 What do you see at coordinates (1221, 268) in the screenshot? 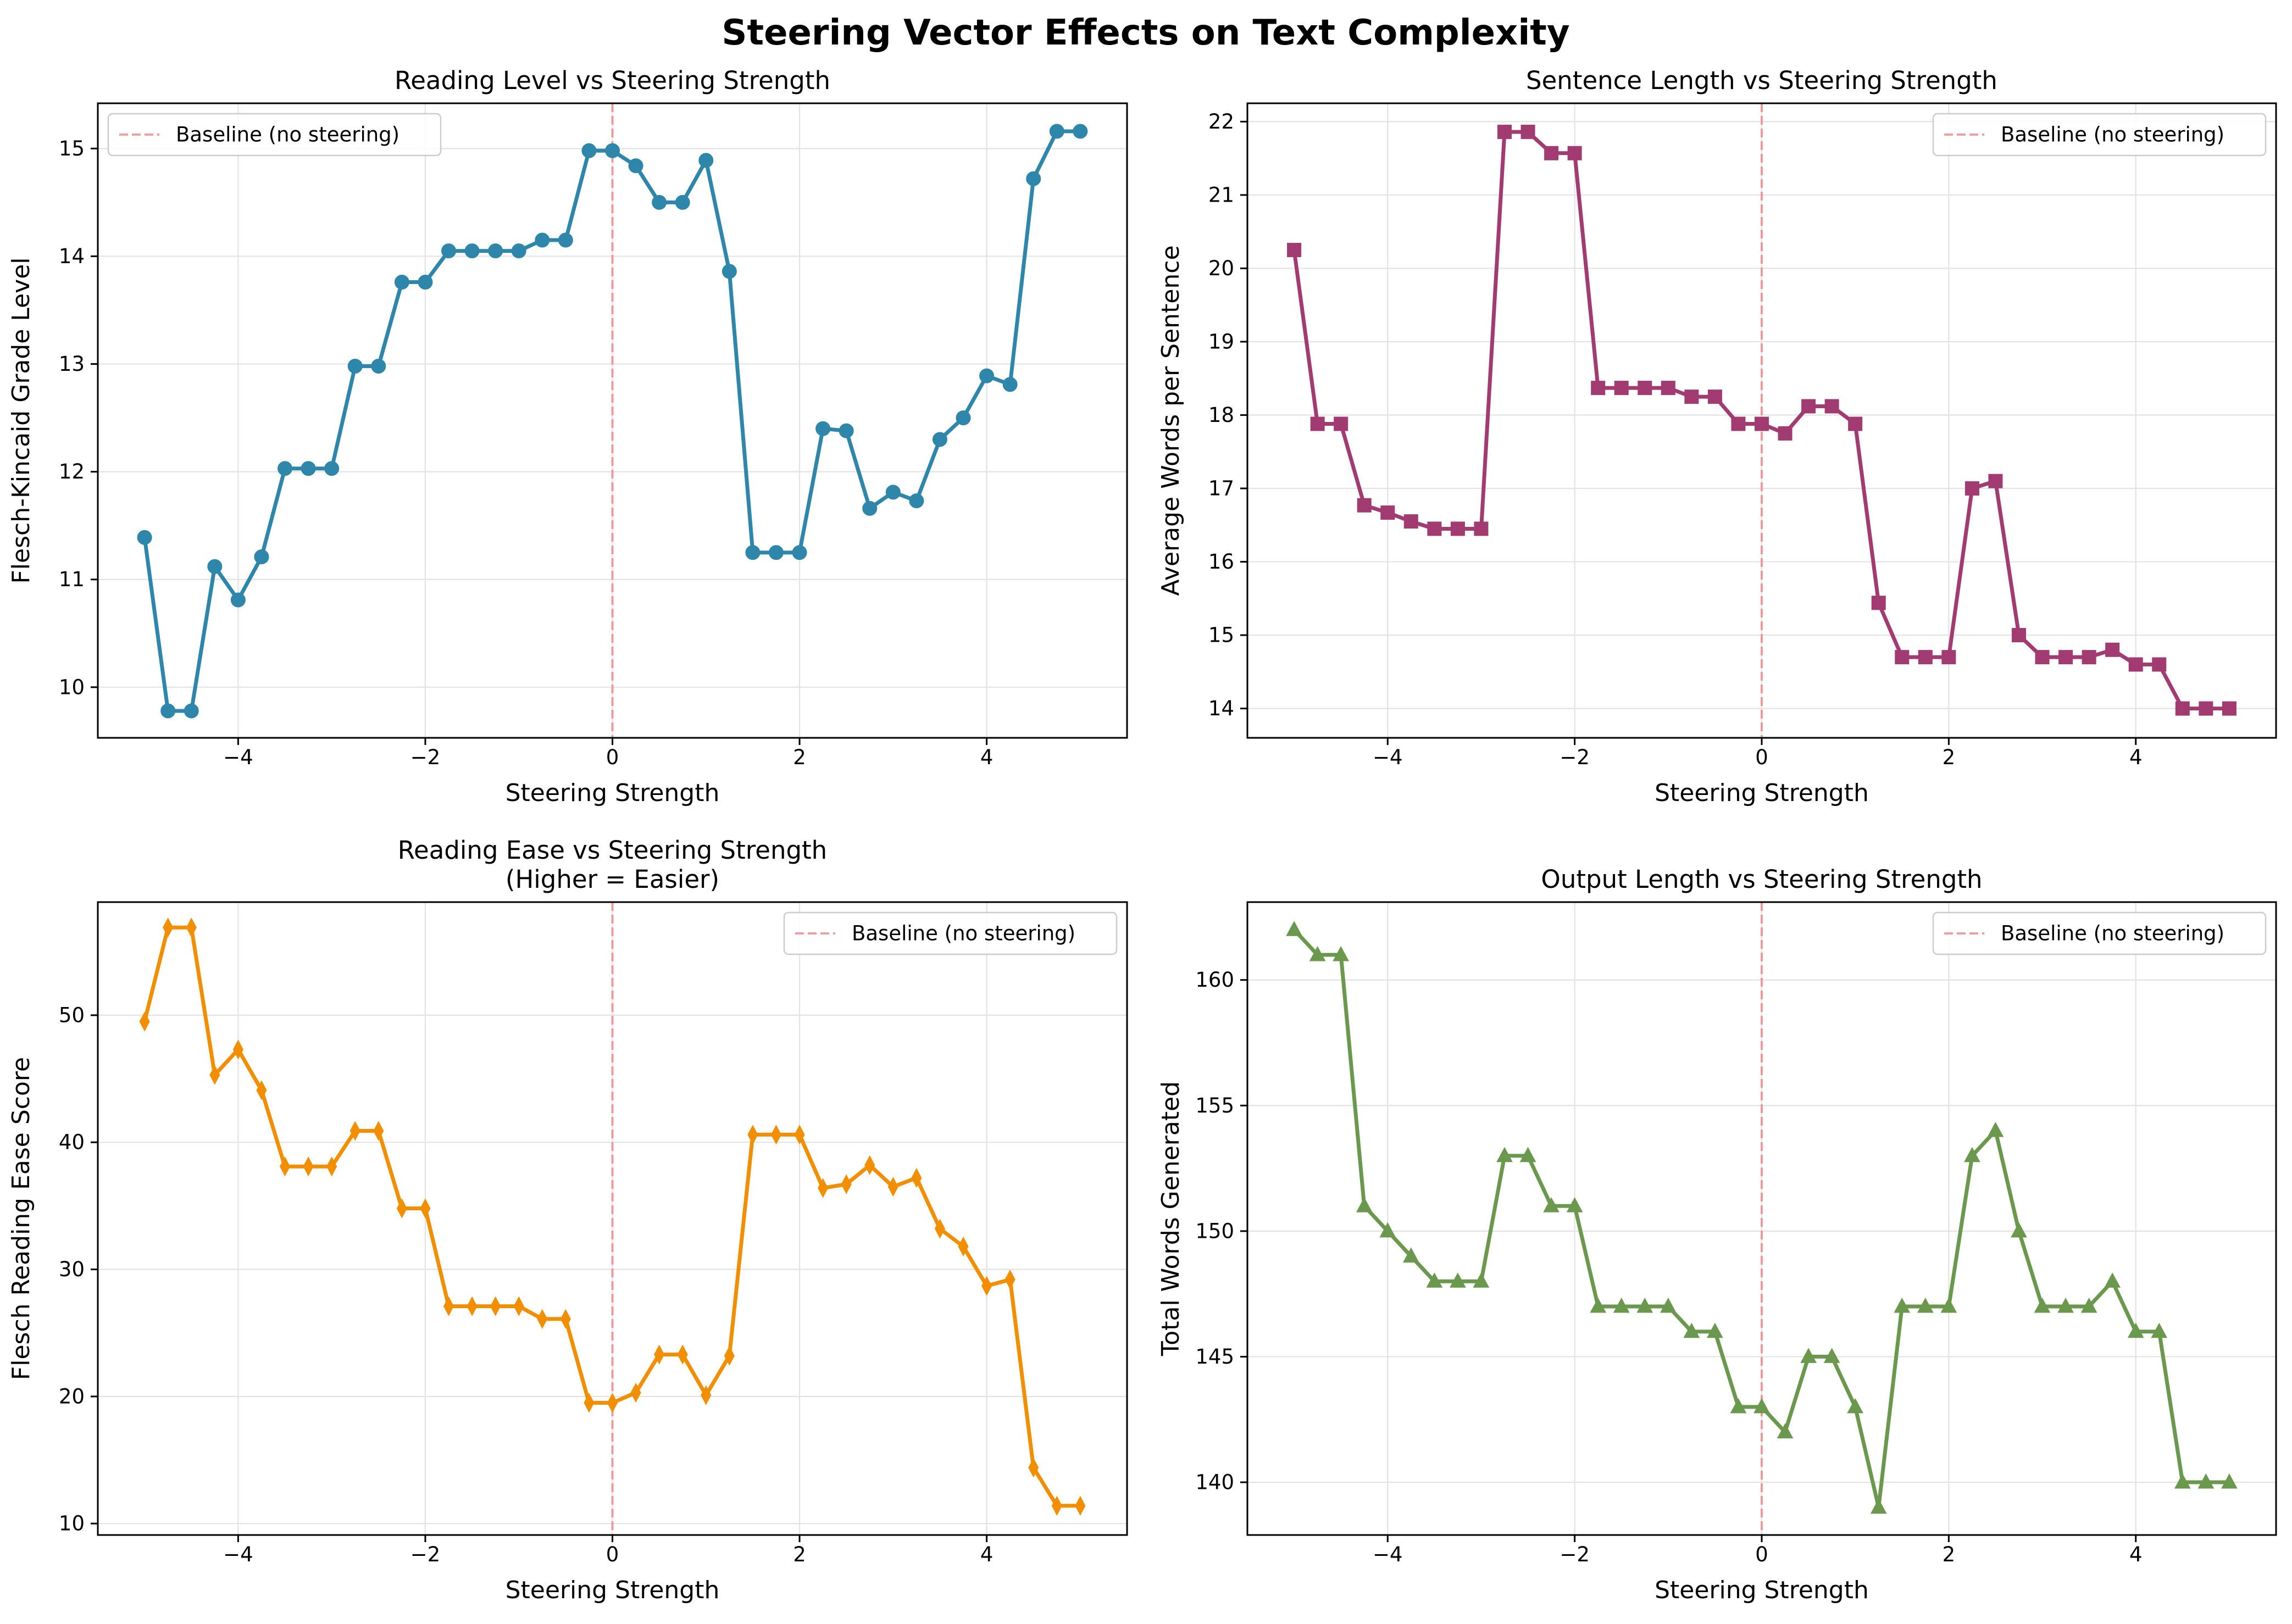
I see `y-tick-label: 20` at bounding box center [1221, 268].